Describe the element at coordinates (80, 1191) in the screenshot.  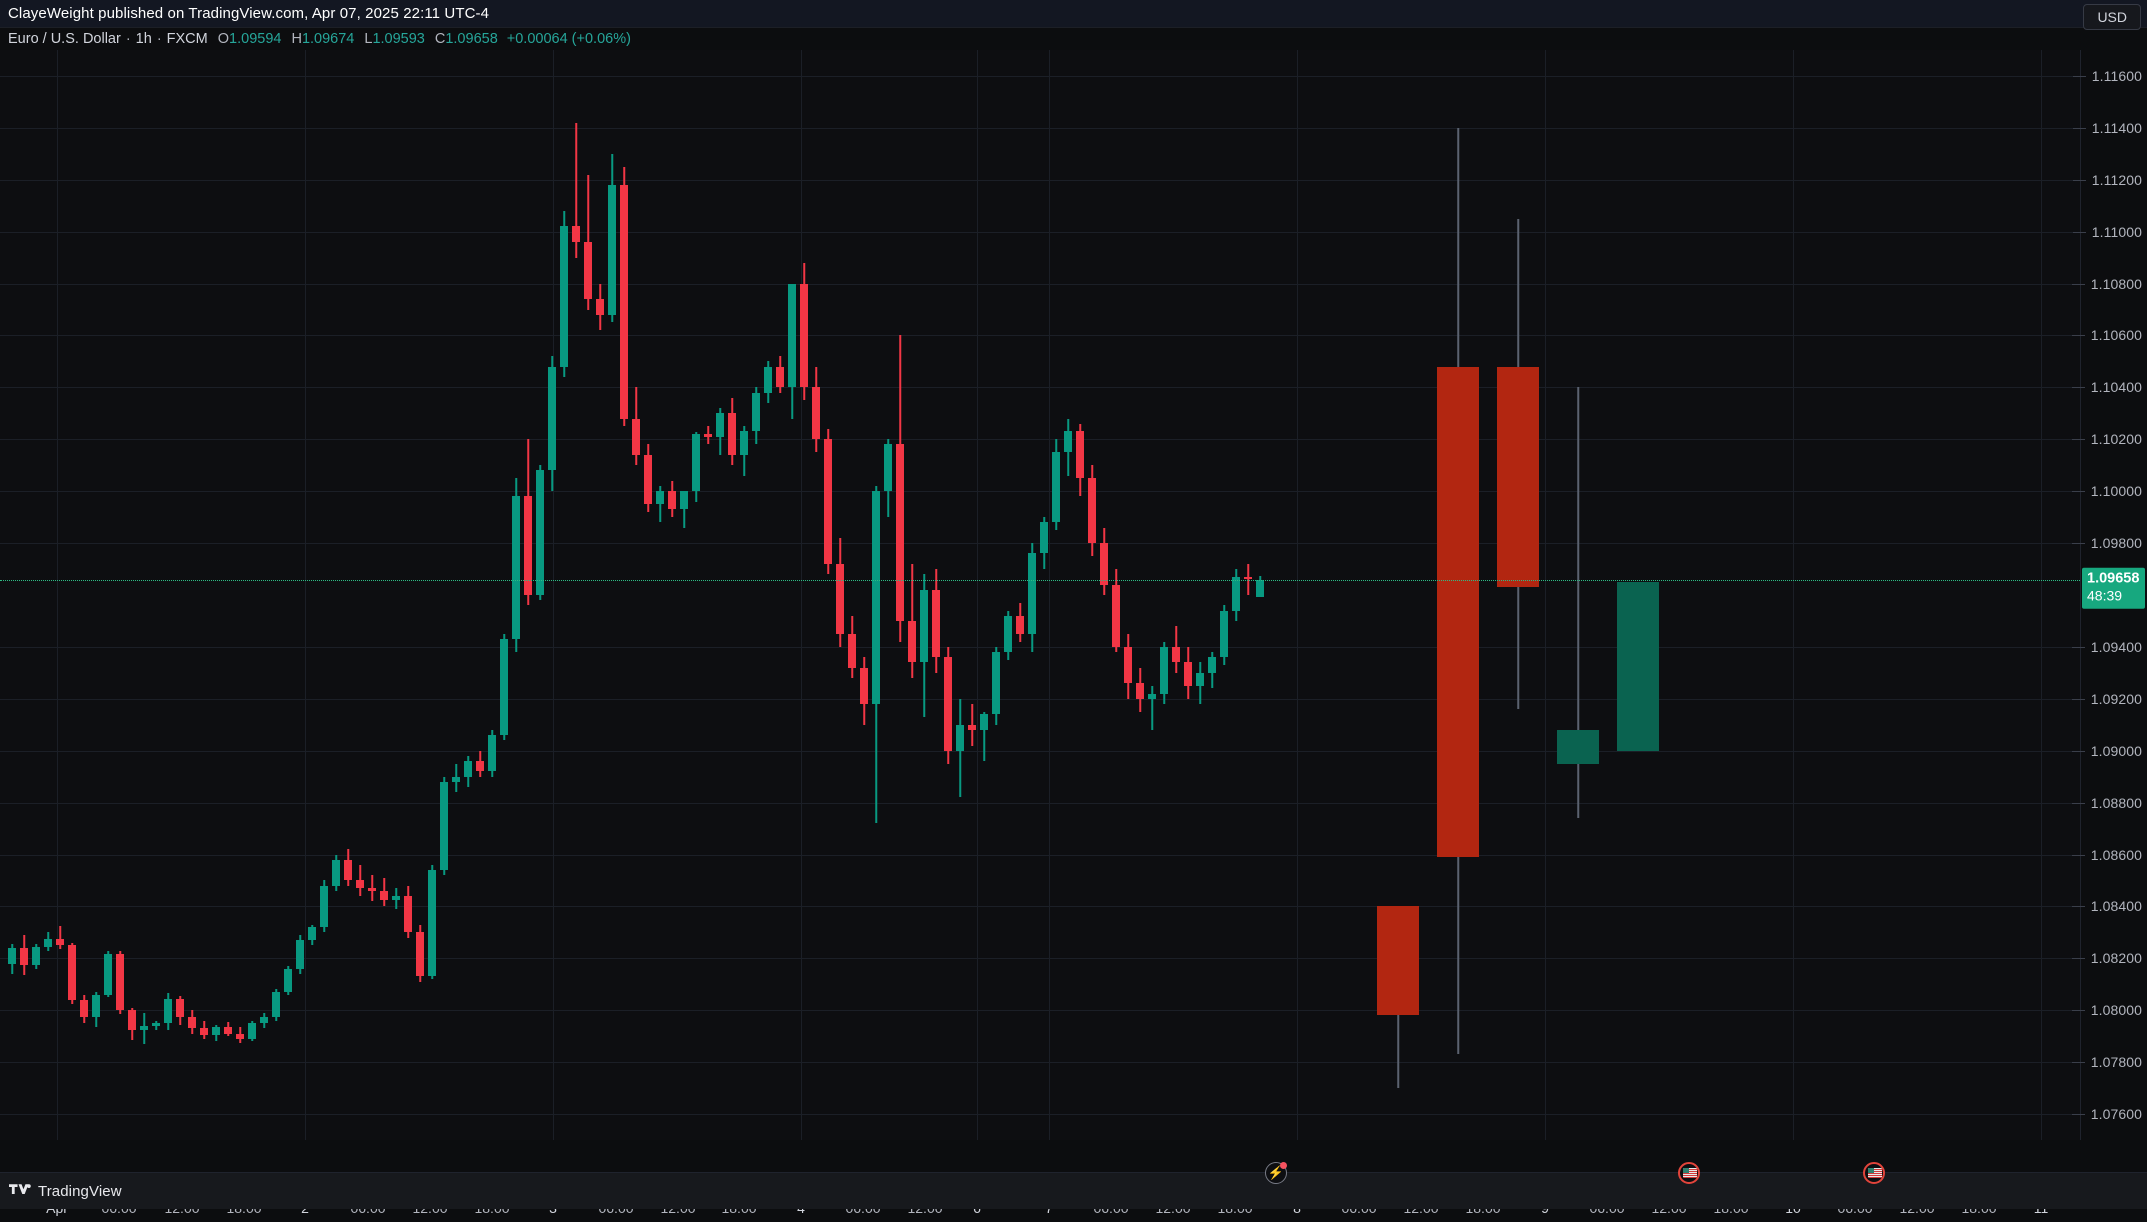
I see `tradingview-wordmark: TradingView` at that location.